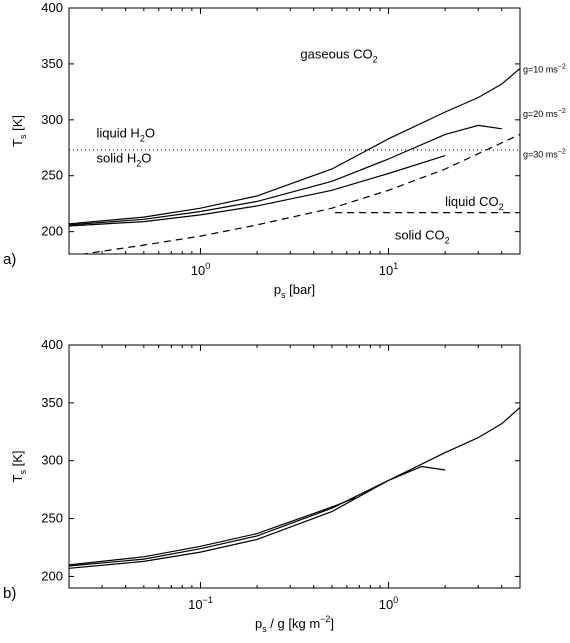 The width and height of the screenshot is (570, 643). Describe the element at coordinates (544, 153) in the screenshot. I see `gravity-label: g=30 ms−2` at that location.